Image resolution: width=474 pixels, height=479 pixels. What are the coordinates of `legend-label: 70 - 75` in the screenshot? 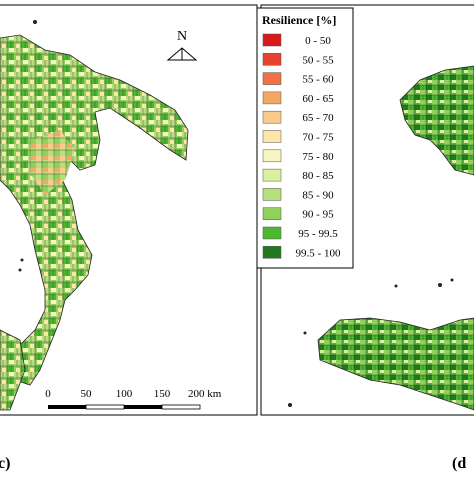 It's located at (318, 138).